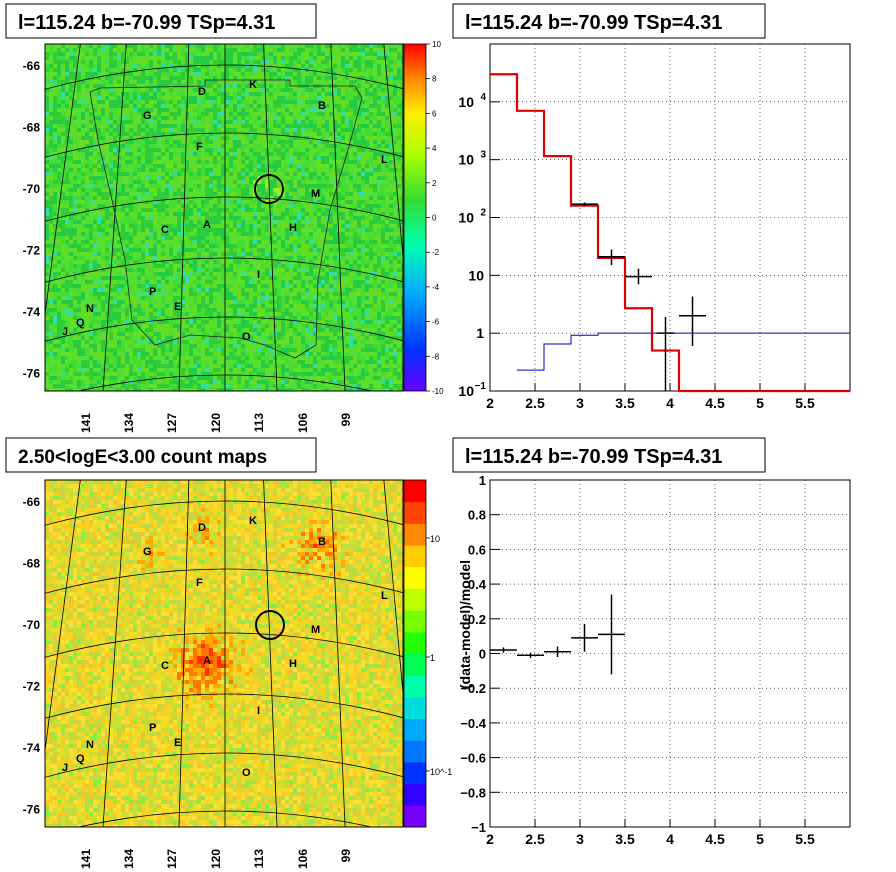 The height and width of the screenshot is (872, 896). What do you see at coordinates (625, 839) in the screenshot?
I see `x-tick-label: 3.5` at bounding box center [625, 839].